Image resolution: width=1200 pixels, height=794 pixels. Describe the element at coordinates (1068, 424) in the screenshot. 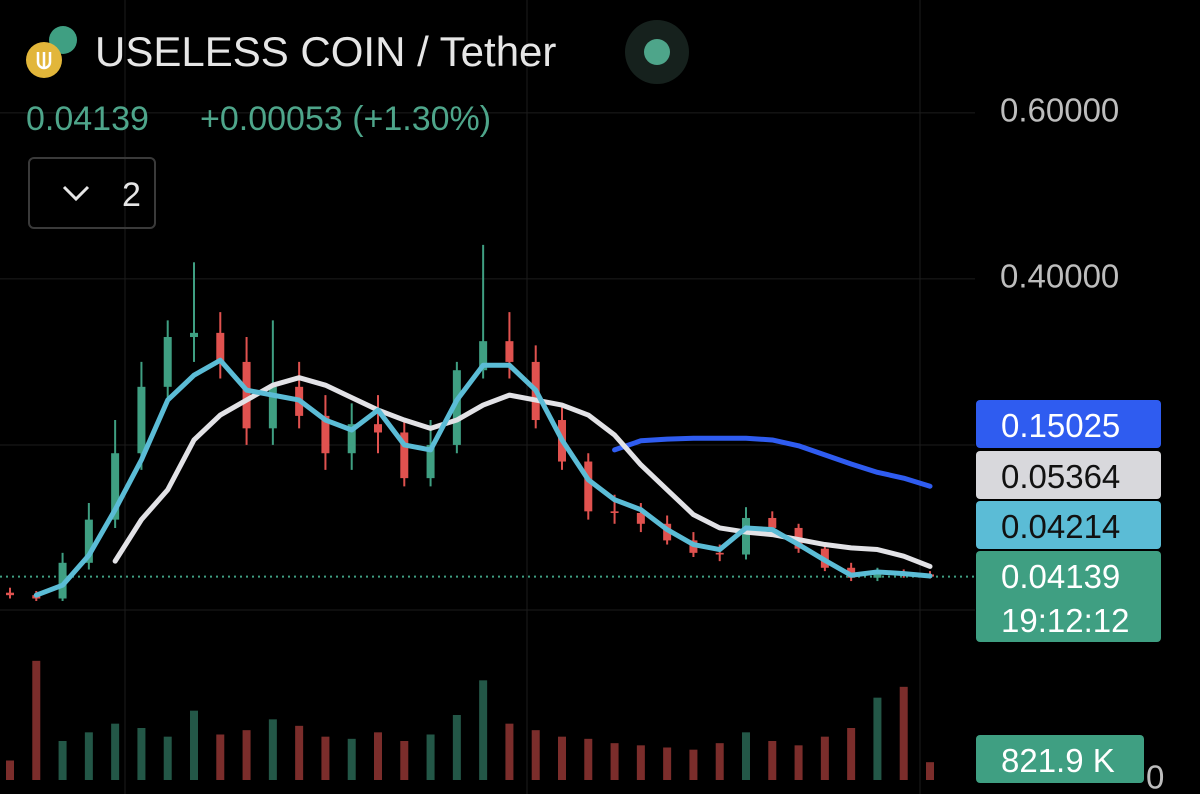

I see `ma-slow-badge: 0.15025` at that location.